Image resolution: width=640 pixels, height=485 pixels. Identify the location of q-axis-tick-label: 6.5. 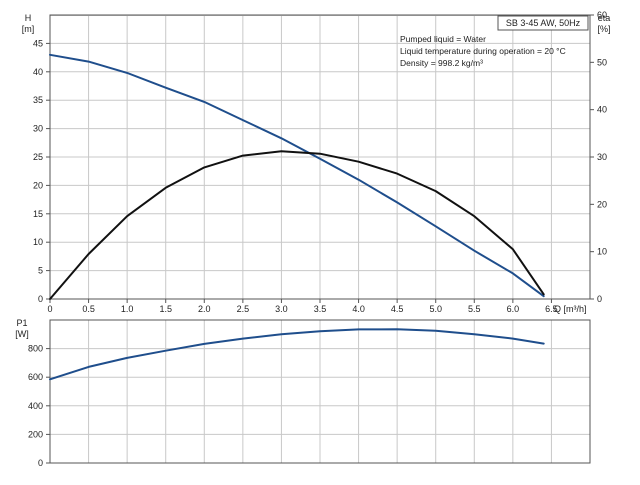
(551, 309).